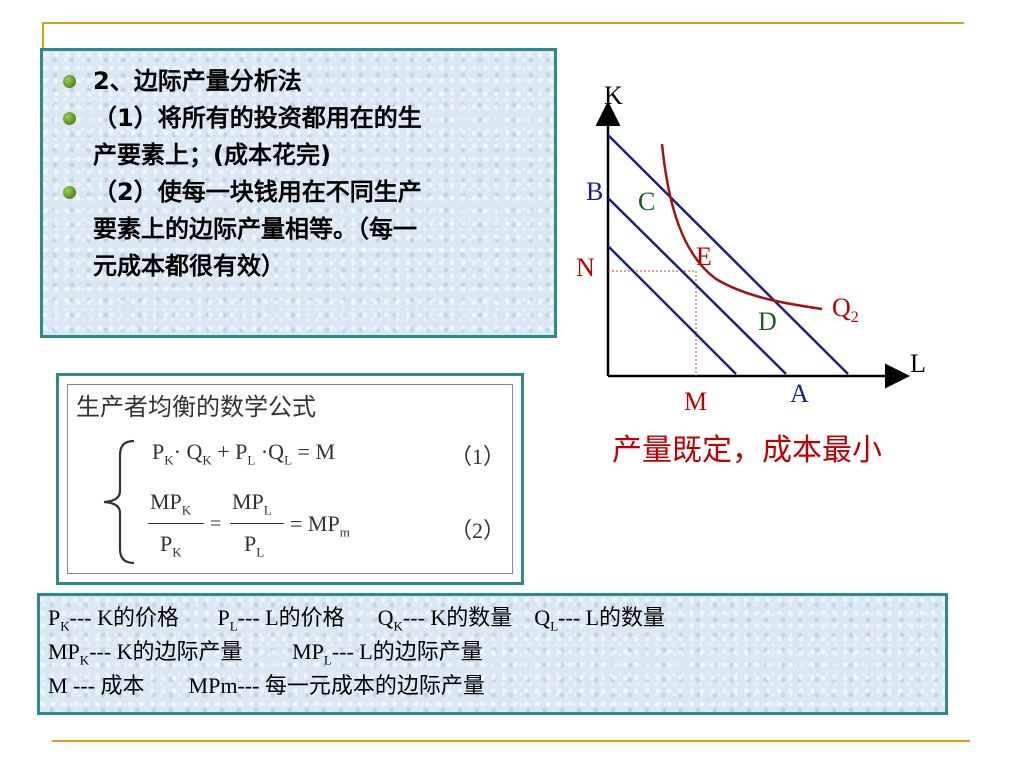 This screenshot has width=1024, height=768. What do you see at coordinates (918, 363) in the screenshot?
I see `l-axis-label: L` at bounding box center [918, 363].